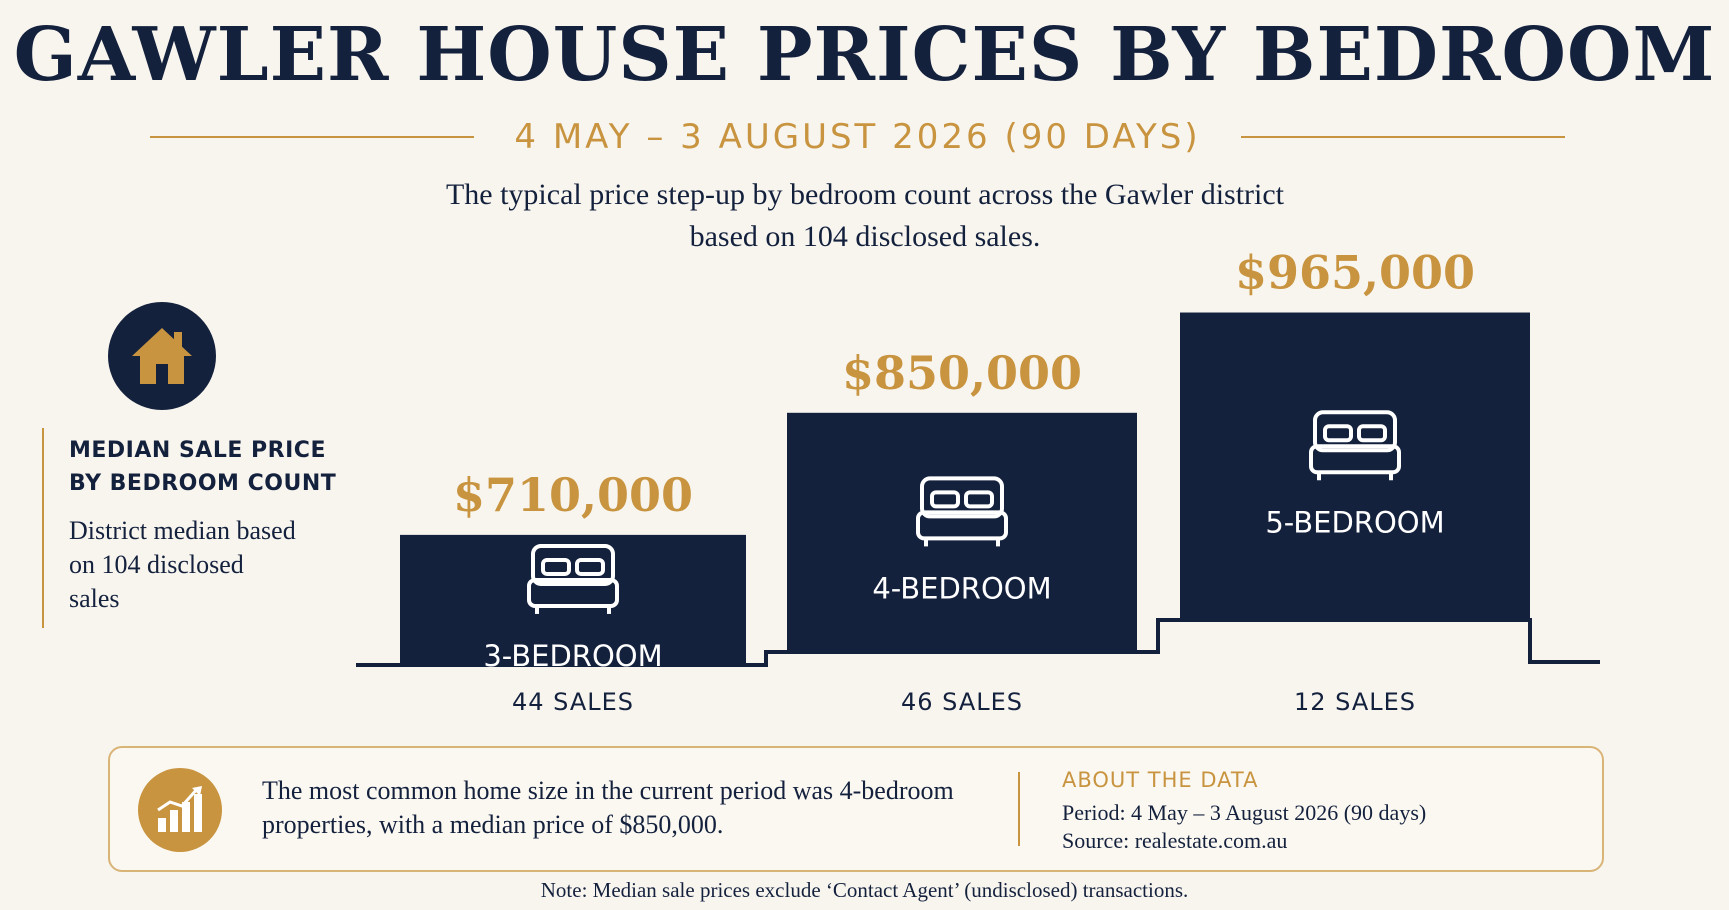 This screenshot has width=1729, height=910. I want to click on page-title: GAWLER HOUSE PRICES BY BEDROOM, so click(864, 55).